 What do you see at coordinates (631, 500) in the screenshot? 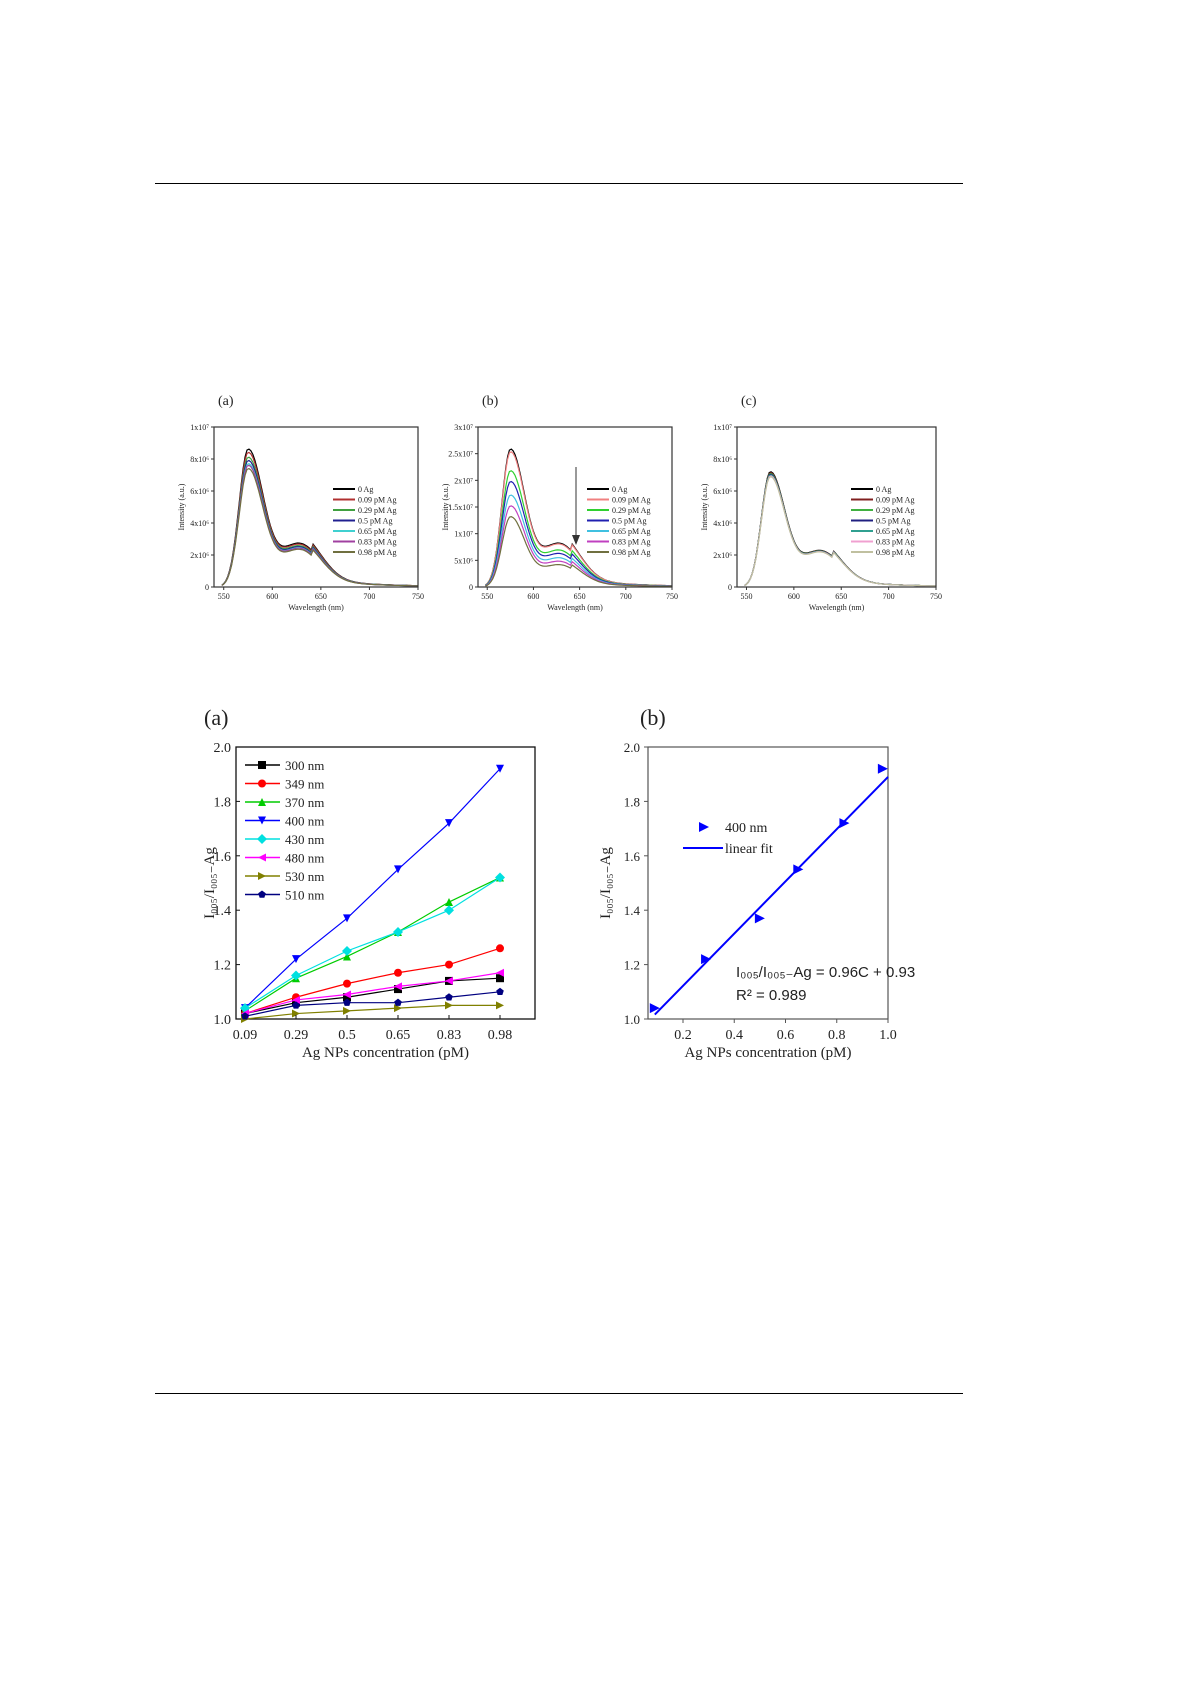
I see `legend-label: 0.09 pM Ag` at bounding box center [631, 500].